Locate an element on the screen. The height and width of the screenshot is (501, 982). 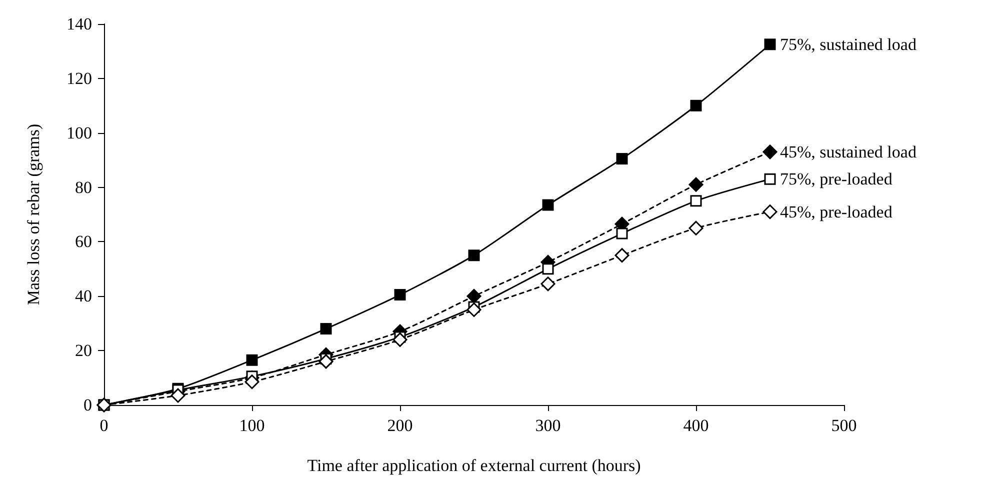
series-label: 45%, sustained load is located at coordinates (848, 152).